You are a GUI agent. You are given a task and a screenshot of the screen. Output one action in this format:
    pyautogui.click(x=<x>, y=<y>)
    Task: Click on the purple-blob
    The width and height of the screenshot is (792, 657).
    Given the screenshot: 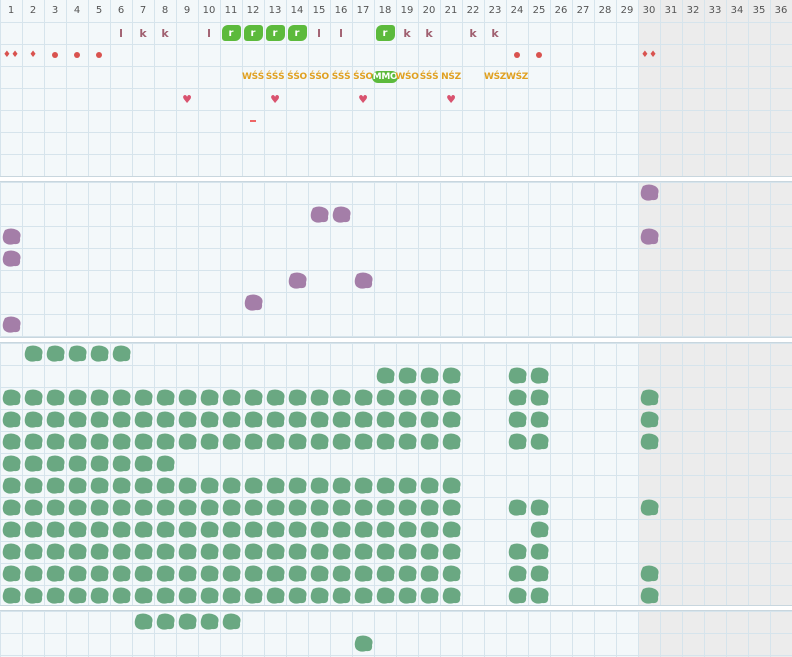 What is the action you would take?
    pyautogui.click(x=297, y=280)
    